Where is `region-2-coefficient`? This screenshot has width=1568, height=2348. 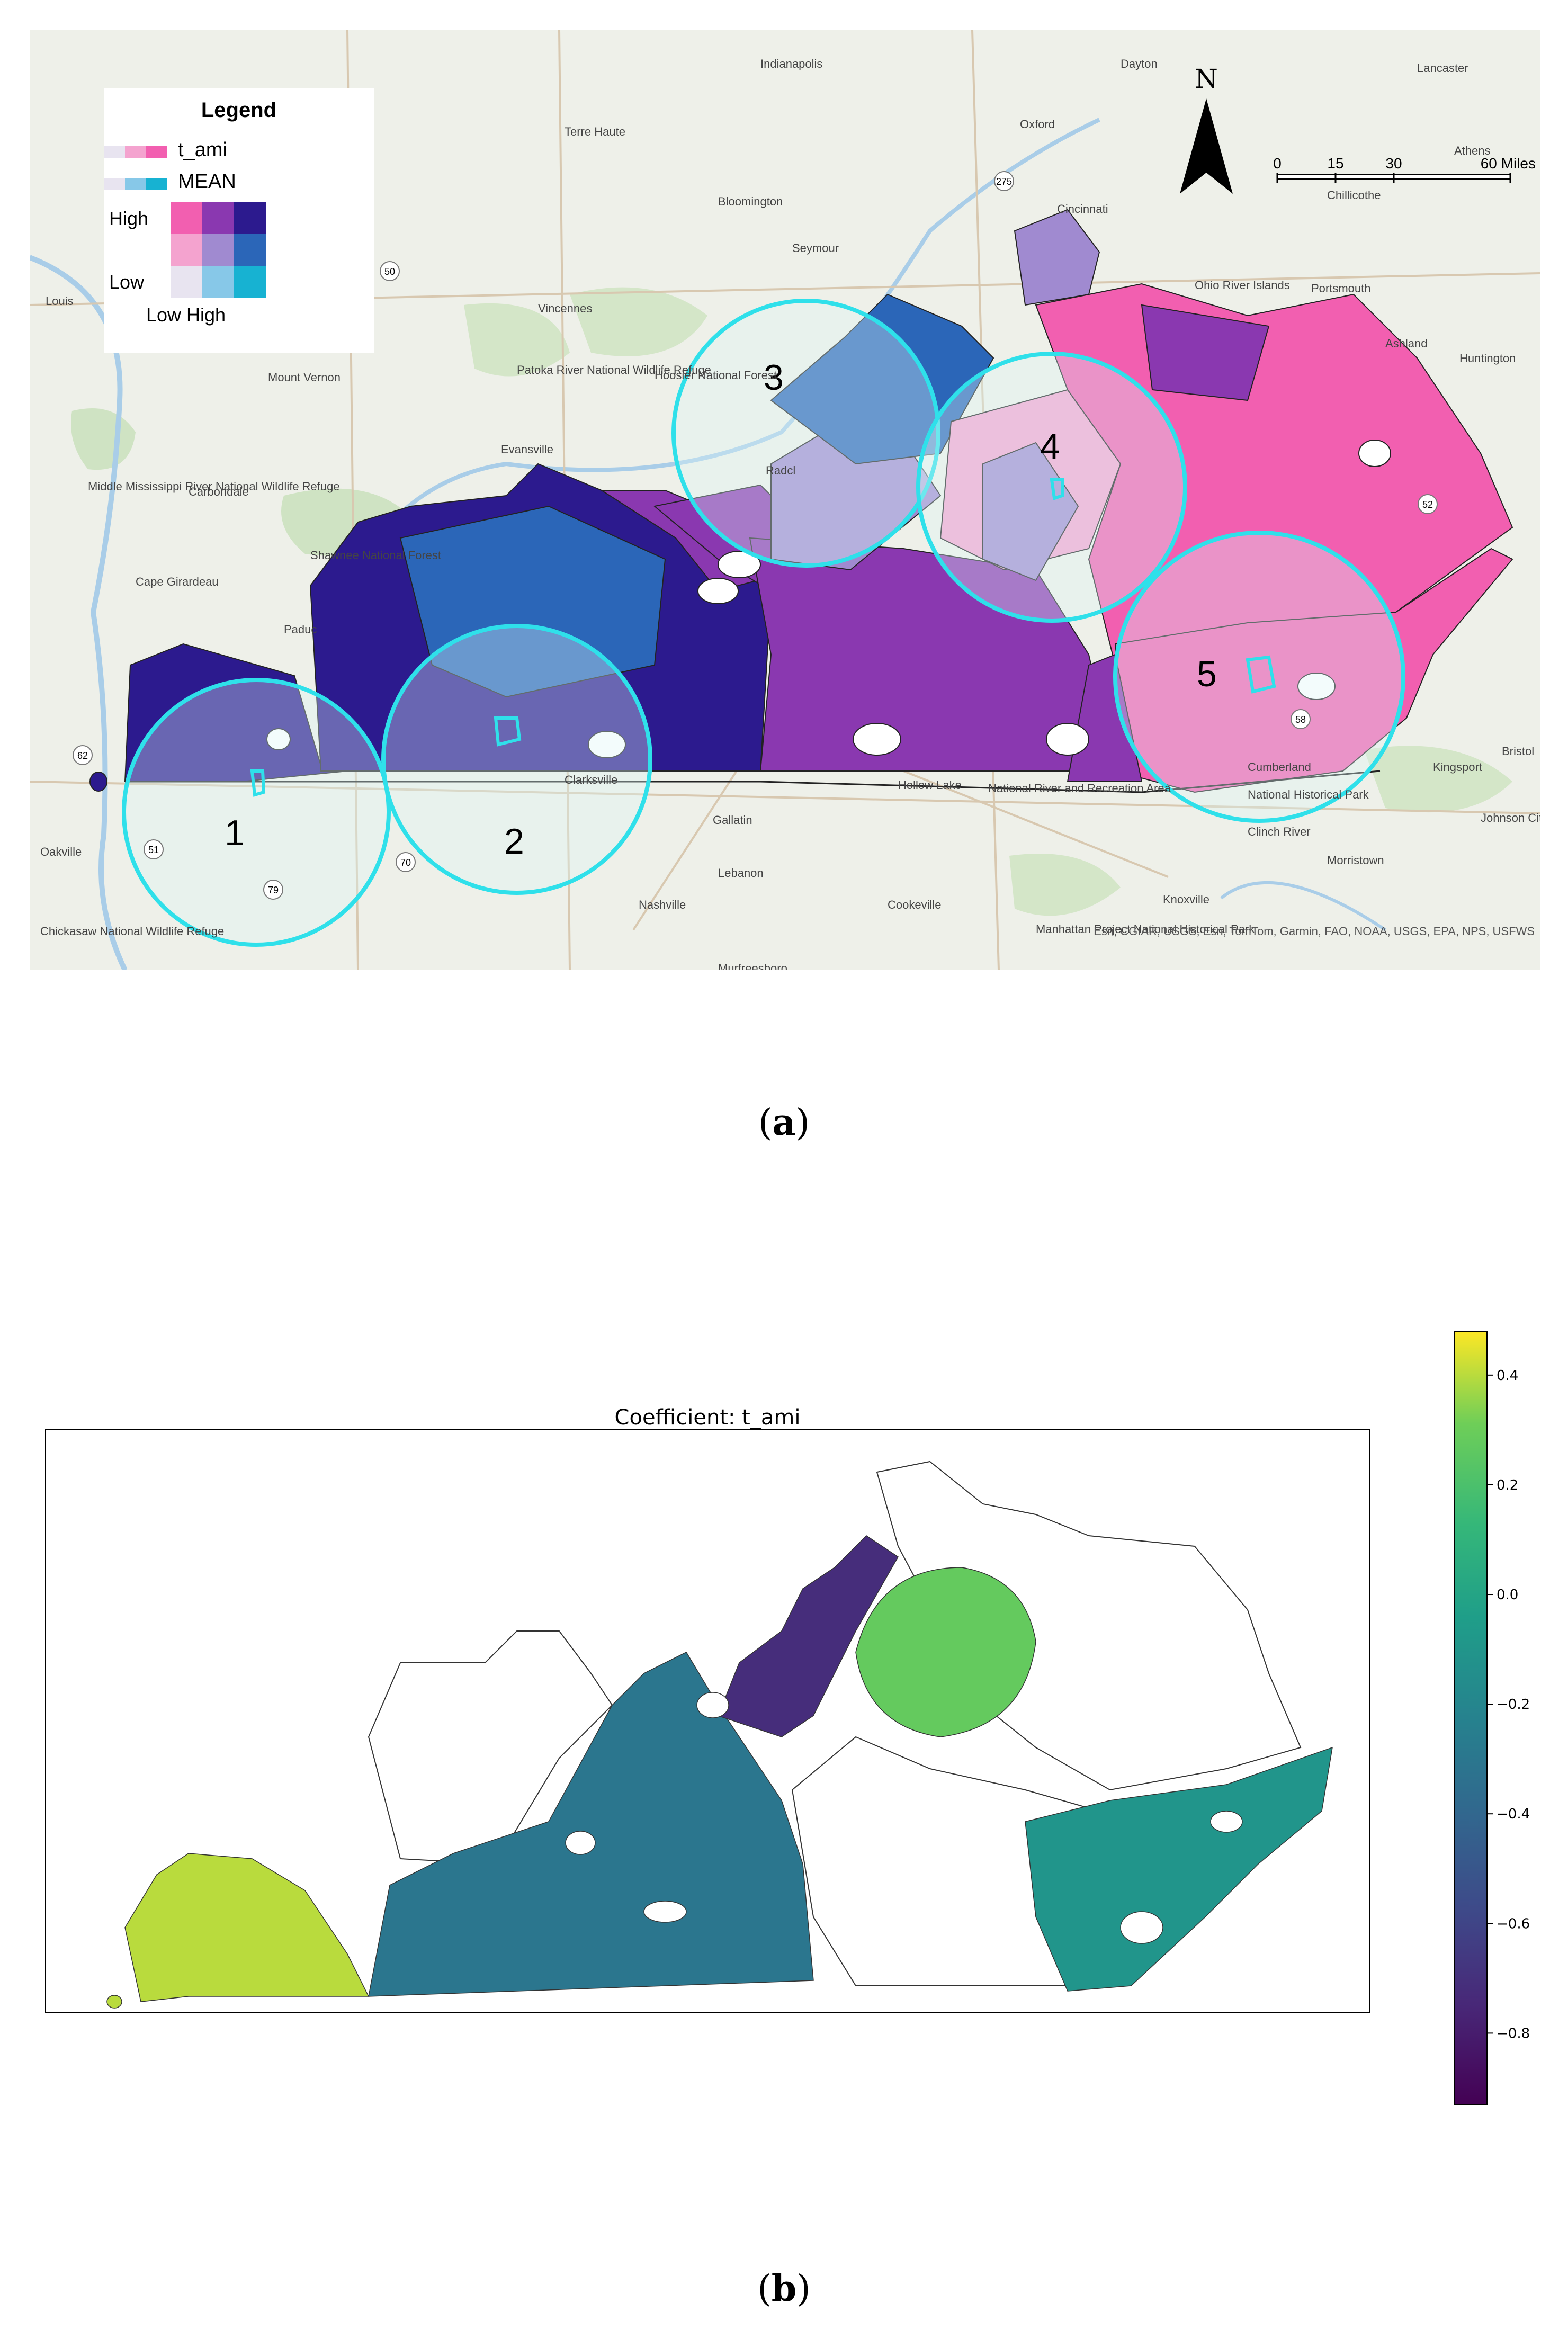 region-2-coefficient is located at coordinates (591, 1824).